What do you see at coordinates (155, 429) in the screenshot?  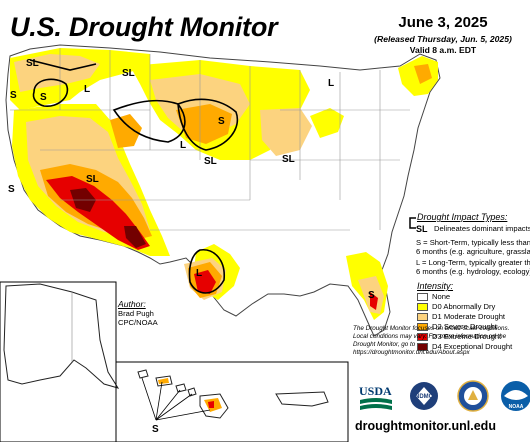 I see `map-label-s-6: S` at bounding box center [155, 429].